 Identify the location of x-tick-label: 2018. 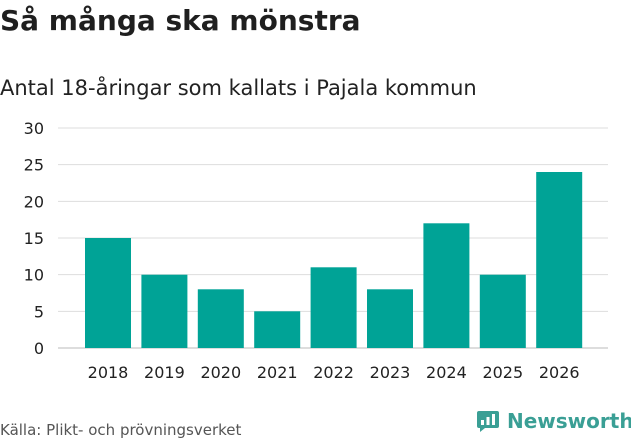
(108, 372).